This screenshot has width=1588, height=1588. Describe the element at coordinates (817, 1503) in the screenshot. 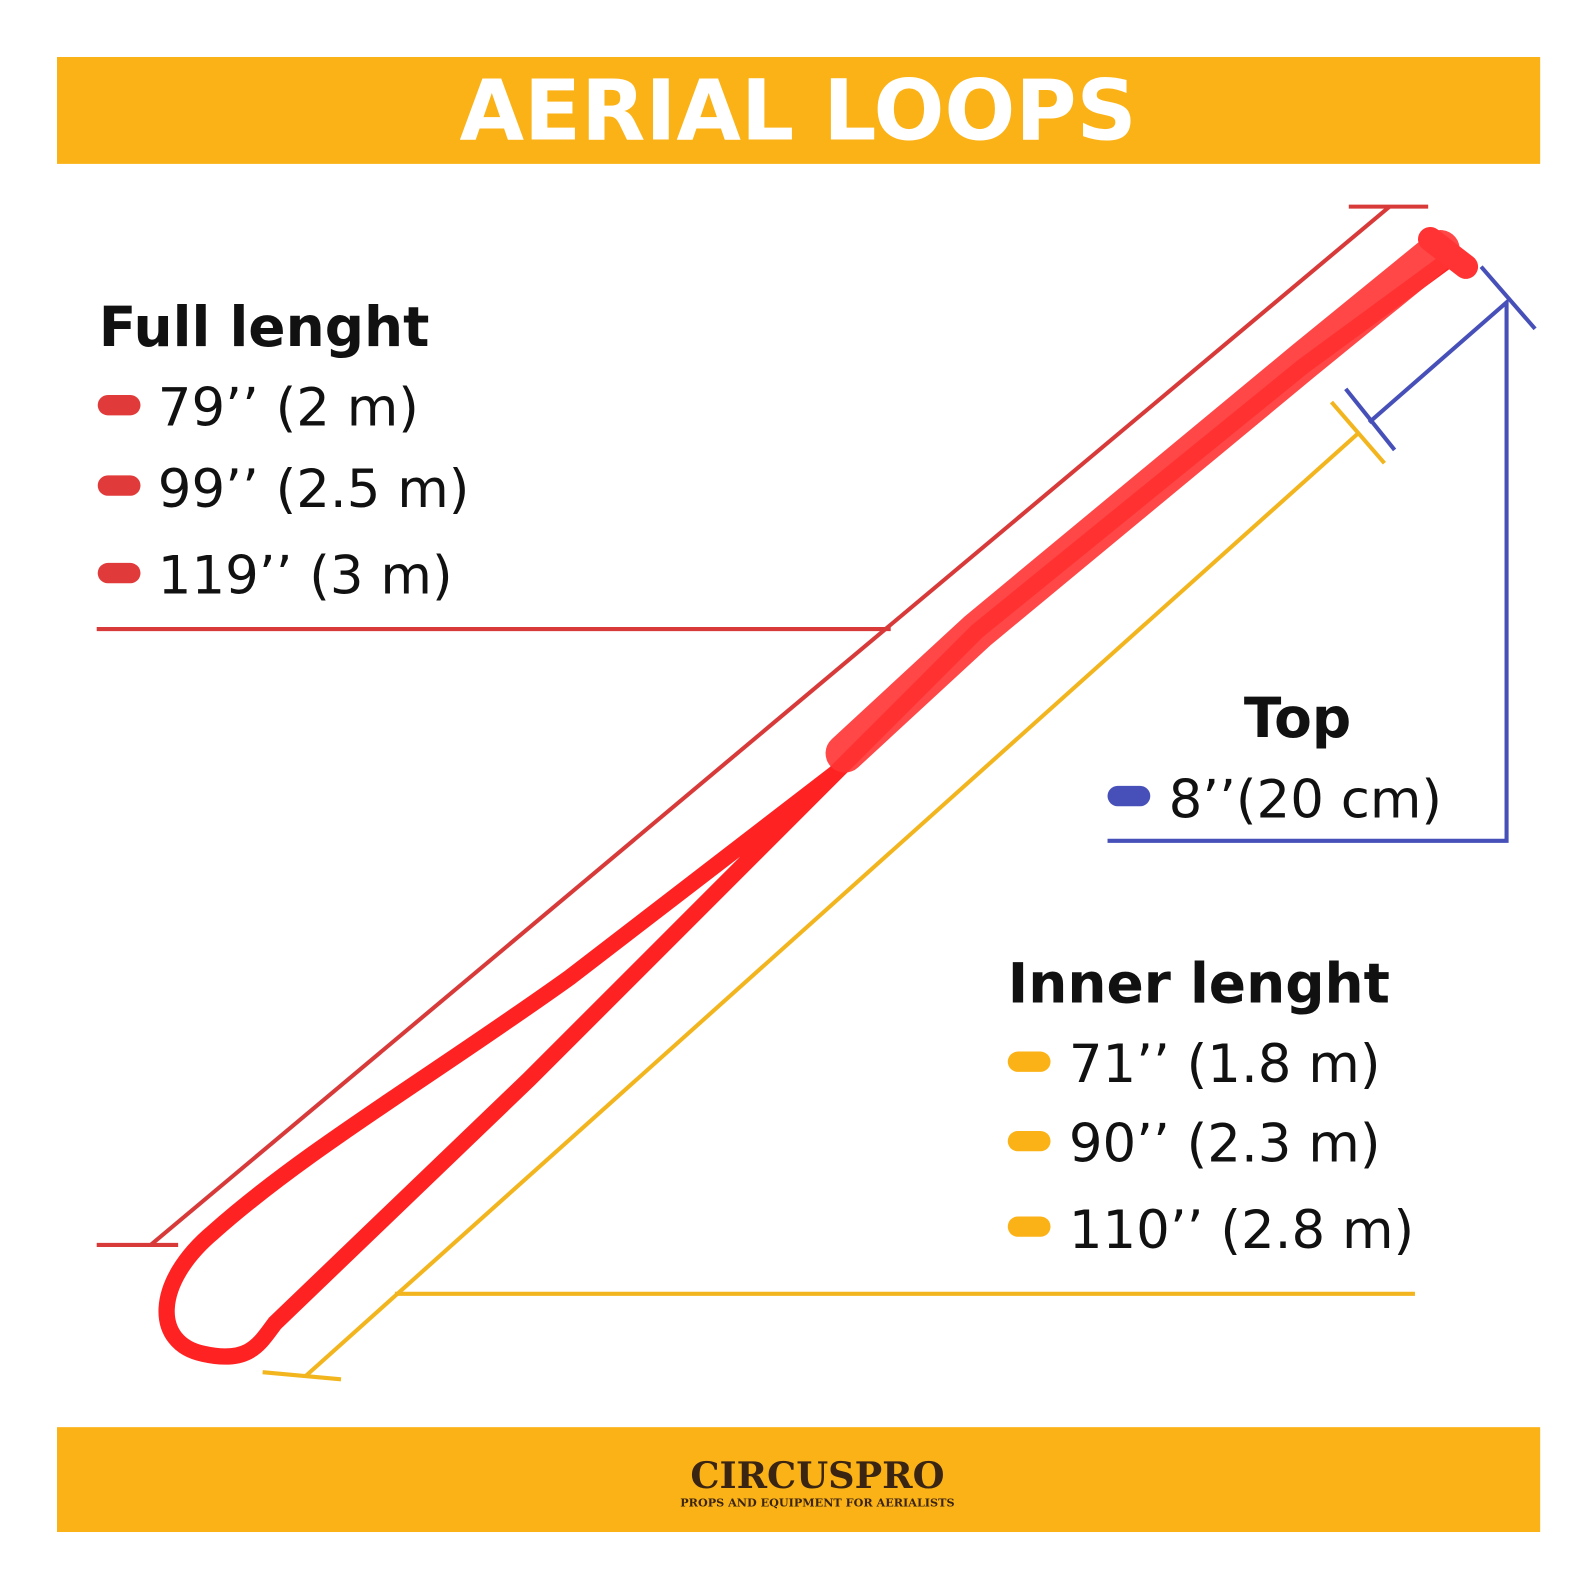

I see `tagline: PROPS AND EQUIPMENT FOR AERIALISTS` at that location.